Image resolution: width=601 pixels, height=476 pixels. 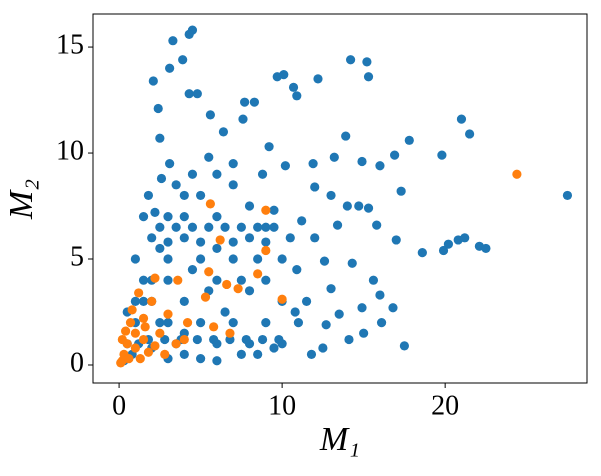 What do you see at coordinates (70, 150) in the screenshot?
I see `y-tick-label: 10` at bounding box center [70, 150].